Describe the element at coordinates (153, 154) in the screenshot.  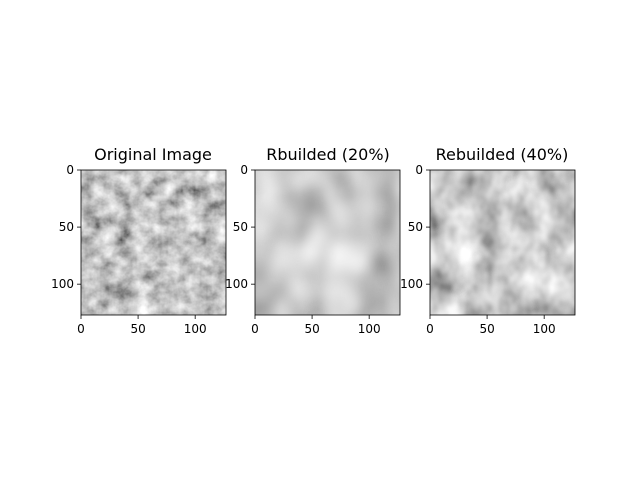
I see `panel-title-original: Original Image` at that location.